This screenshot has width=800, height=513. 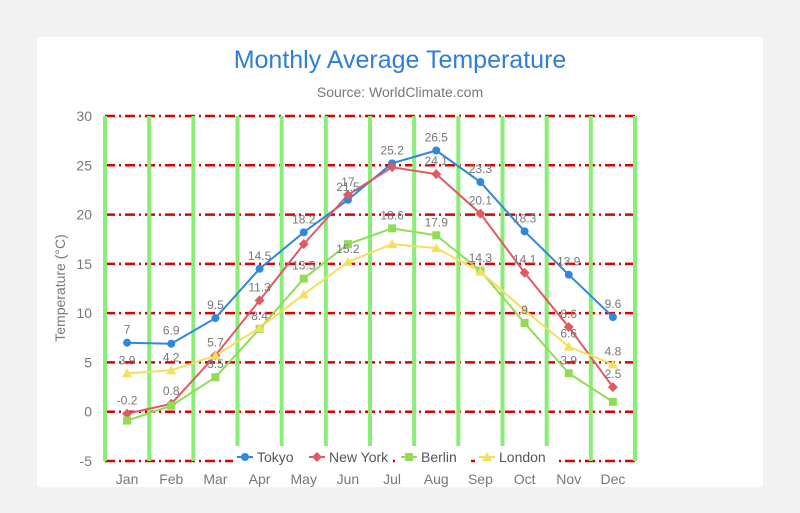 What do you see at coordinates (84, 264) in the screenshot?
I see `y-tick-label: 15` at bounding box center [84, 264].